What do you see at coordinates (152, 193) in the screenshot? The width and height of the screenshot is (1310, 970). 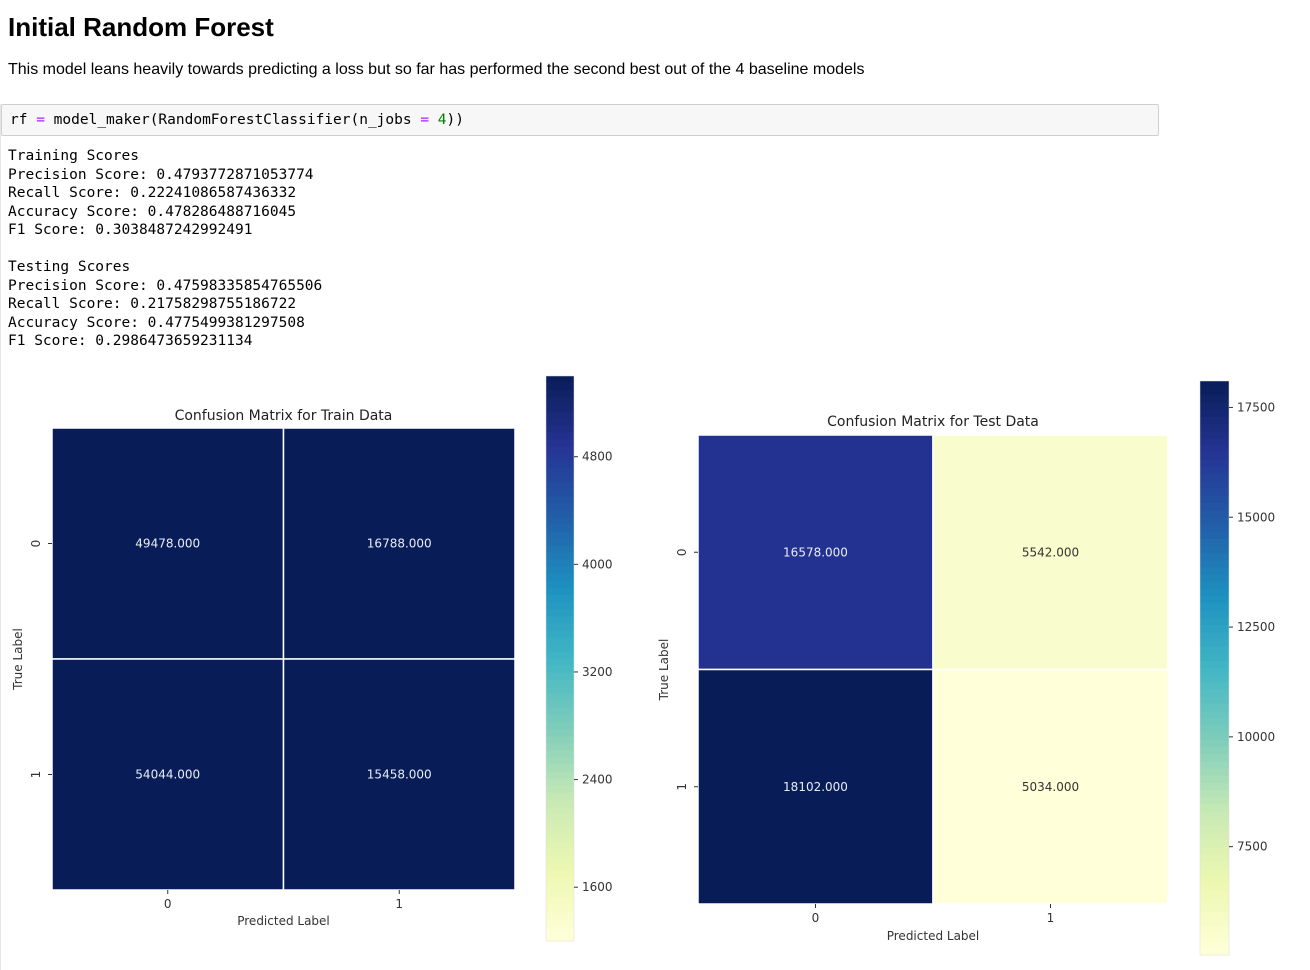 I see `output-line: Recall Score: 0.22241086587436332` at bounding box center [152, 193].